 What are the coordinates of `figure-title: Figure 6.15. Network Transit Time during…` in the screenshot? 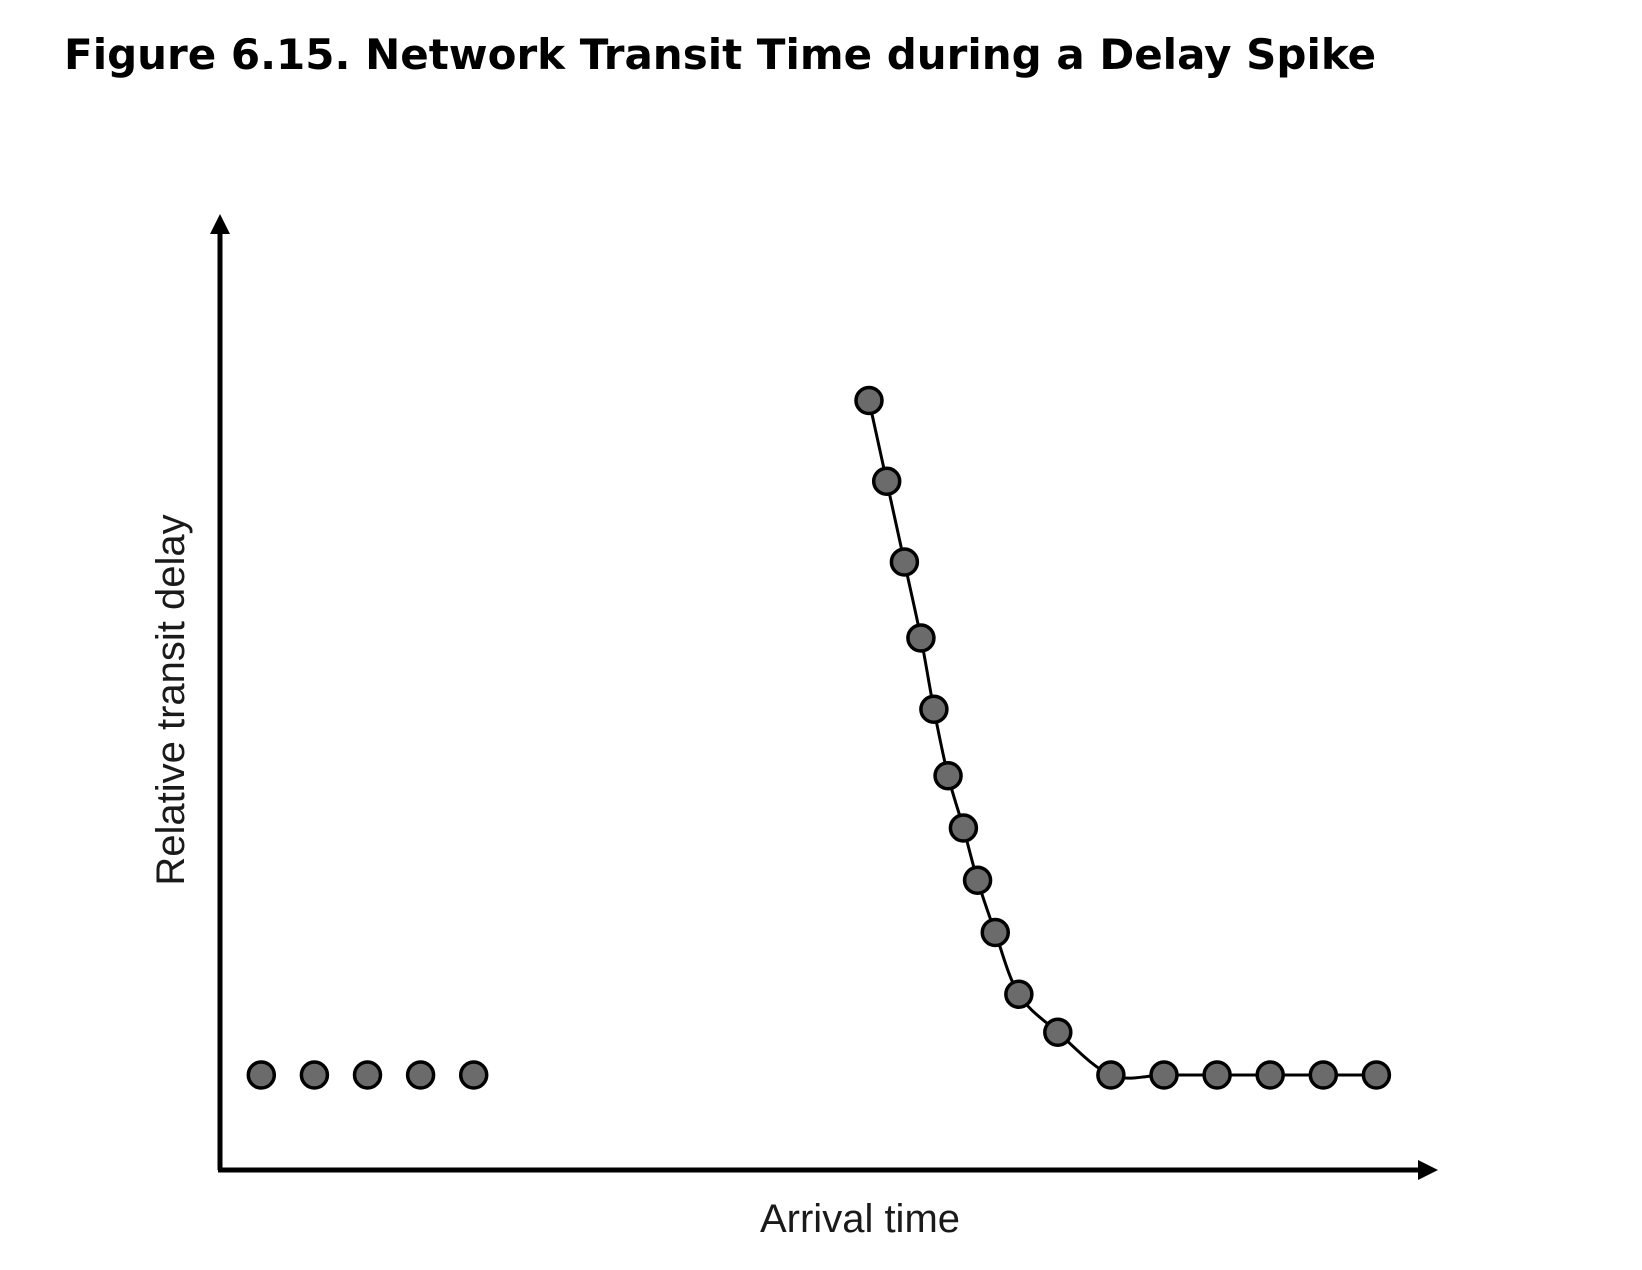 It's located at (720, 54).